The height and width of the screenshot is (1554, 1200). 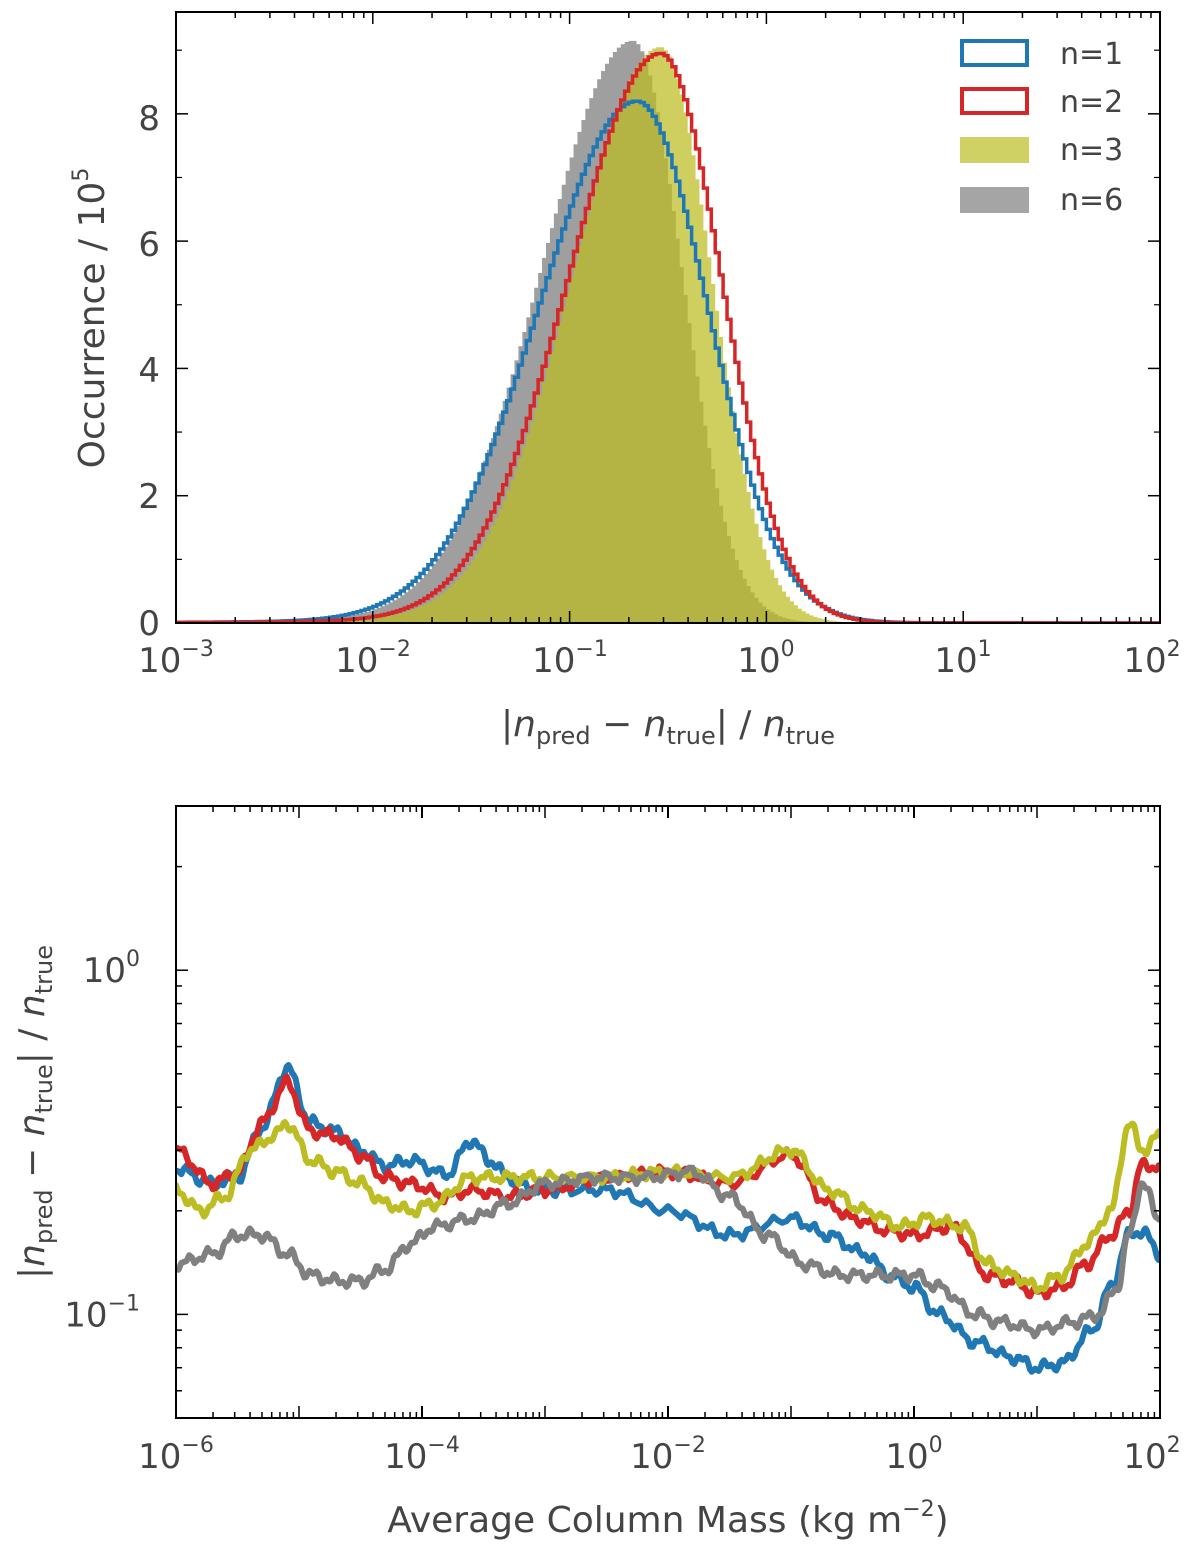 What do you see at coordinates (149, 497) in the screenshot?
I see `hist-ytick-label: 2` at bounding box center [149, 497].